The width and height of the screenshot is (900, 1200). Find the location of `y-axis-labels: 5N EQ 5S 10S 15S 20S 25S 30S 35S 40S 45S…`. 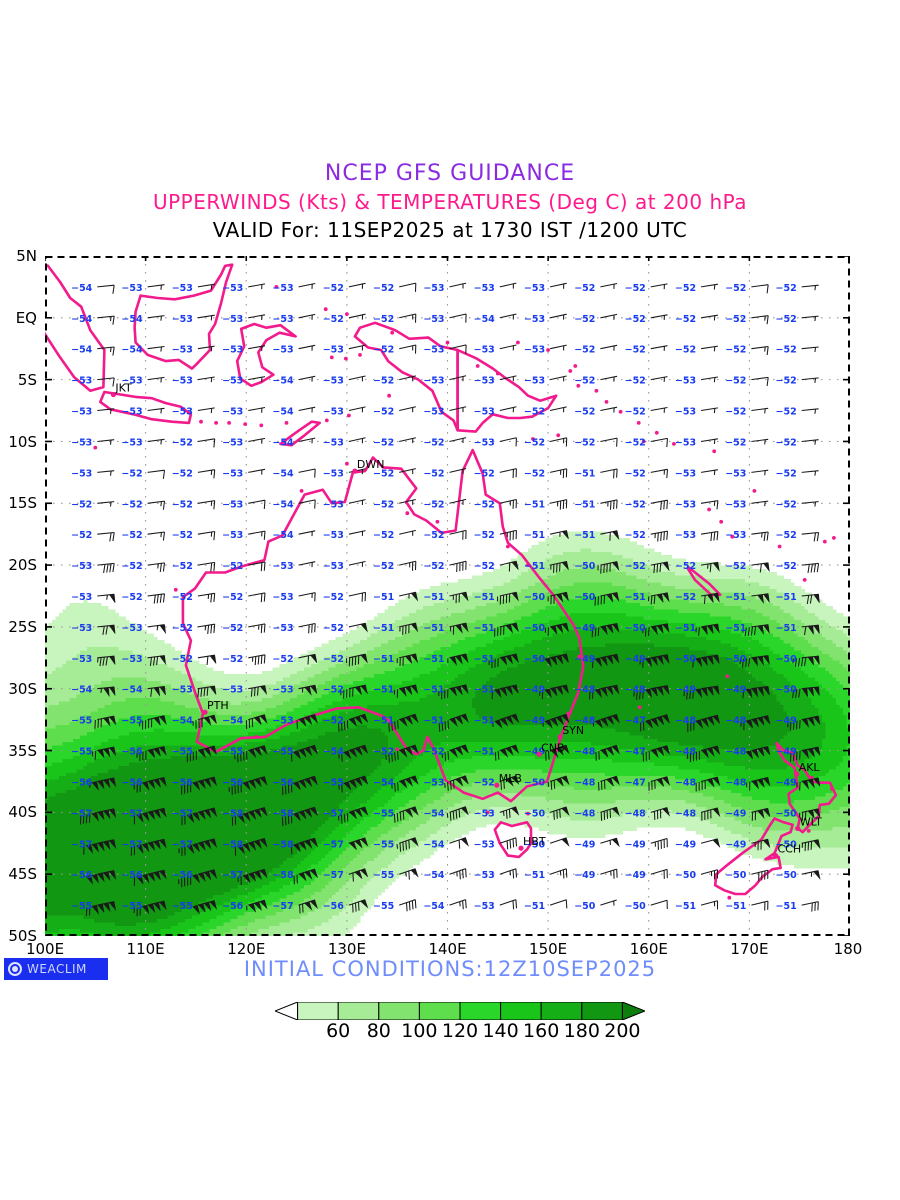

y-axis-labels: 5N EQ 5S 10S 15S 20S 25S 30S 35S 40S 45S… is located at coordinates (22, 596).